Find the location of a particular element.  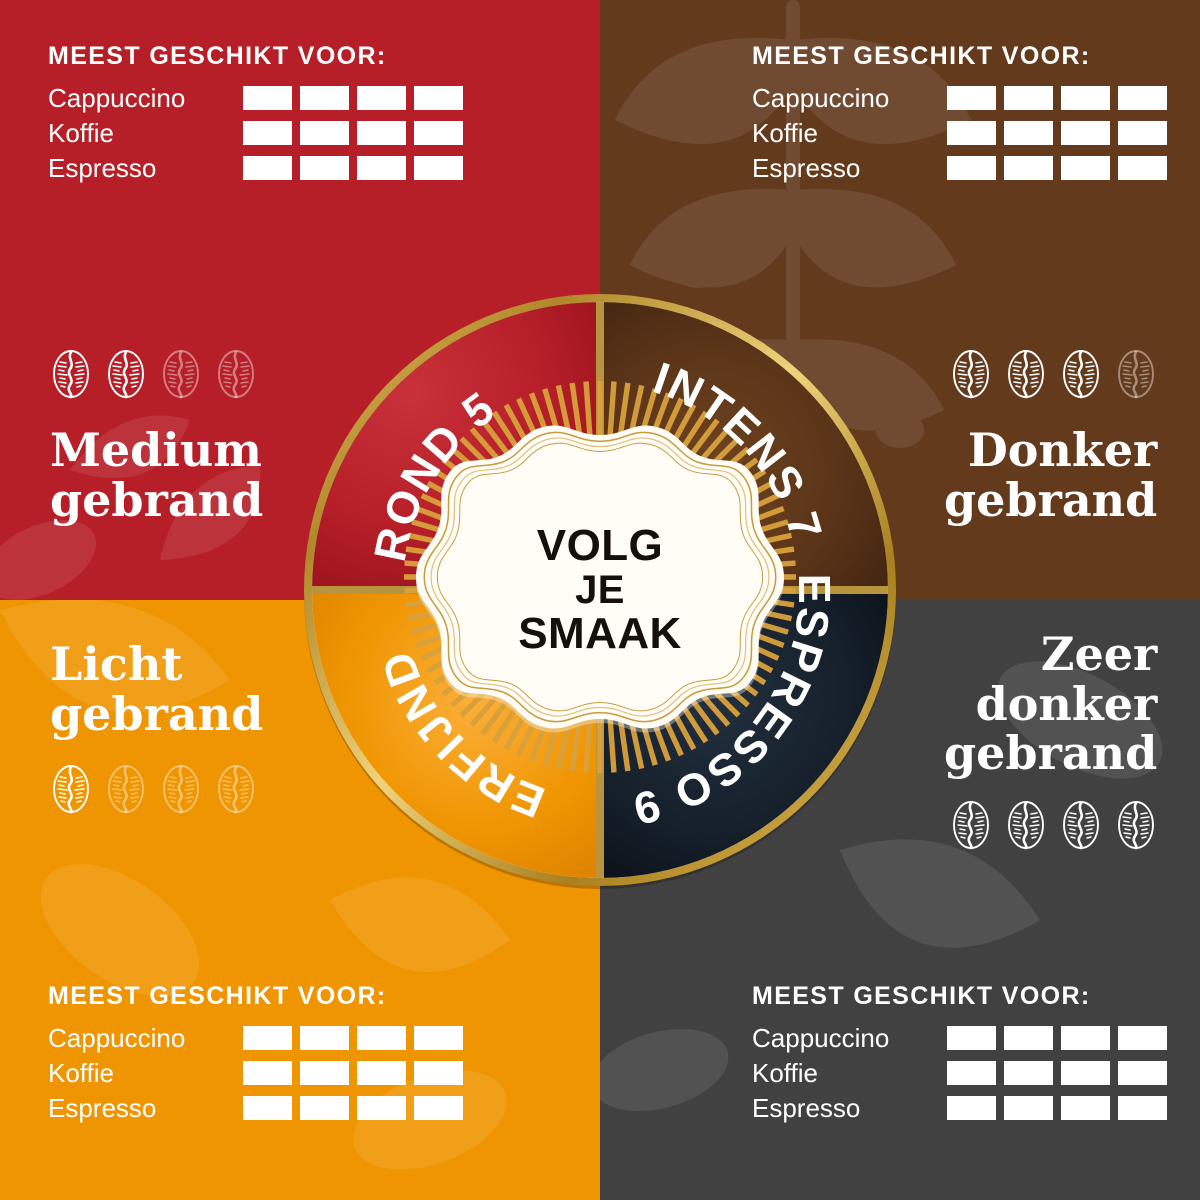

roast-block-medium: Medium gebrand is located at coordinates (156, 436).